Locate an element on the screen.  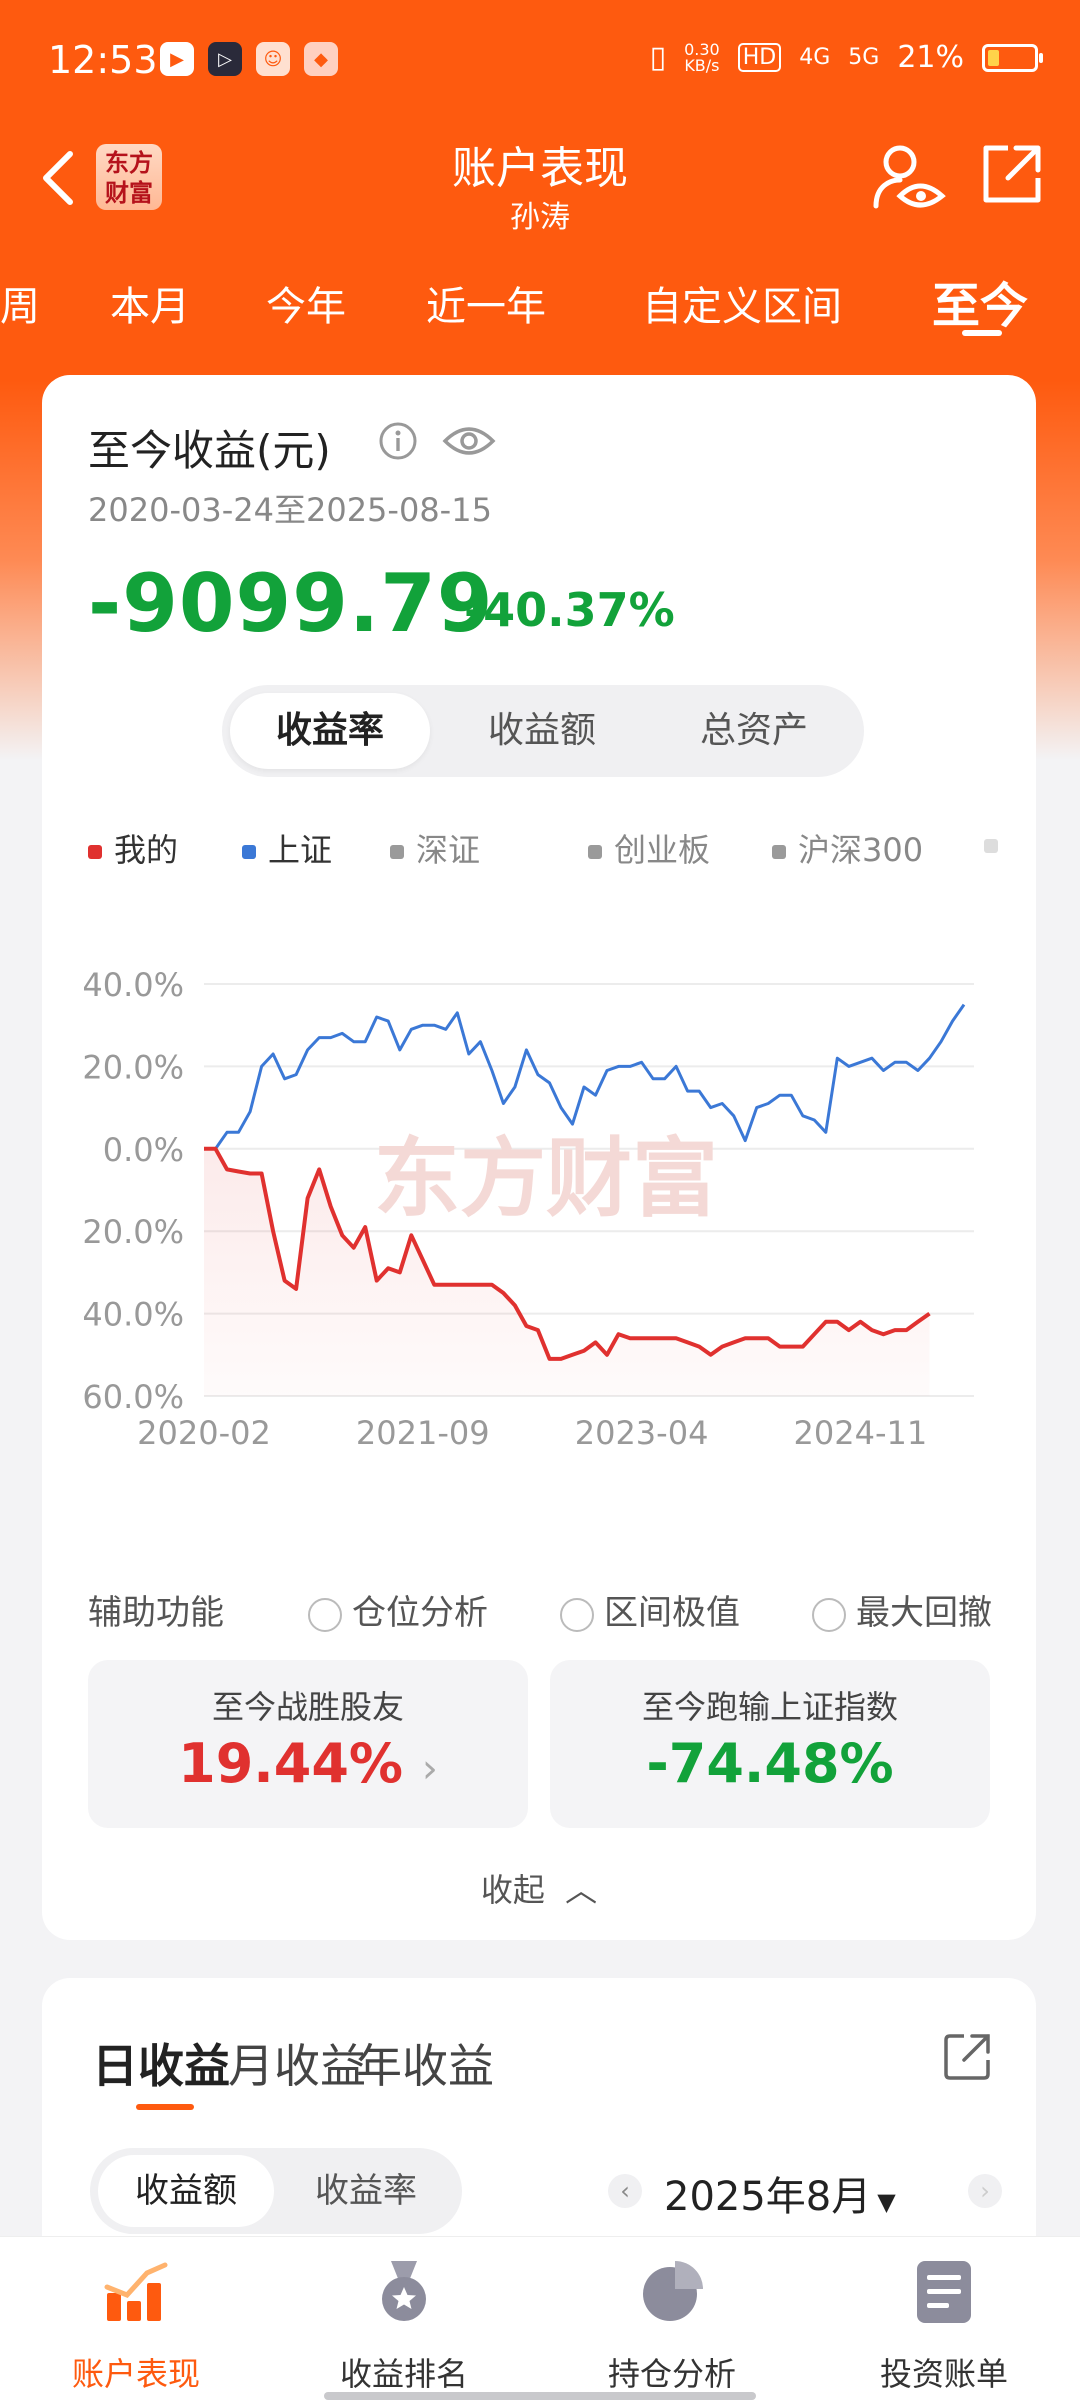
vs-index-card: 至今跑输上证指数 -74.48% is located at coordinates (770, 1744).